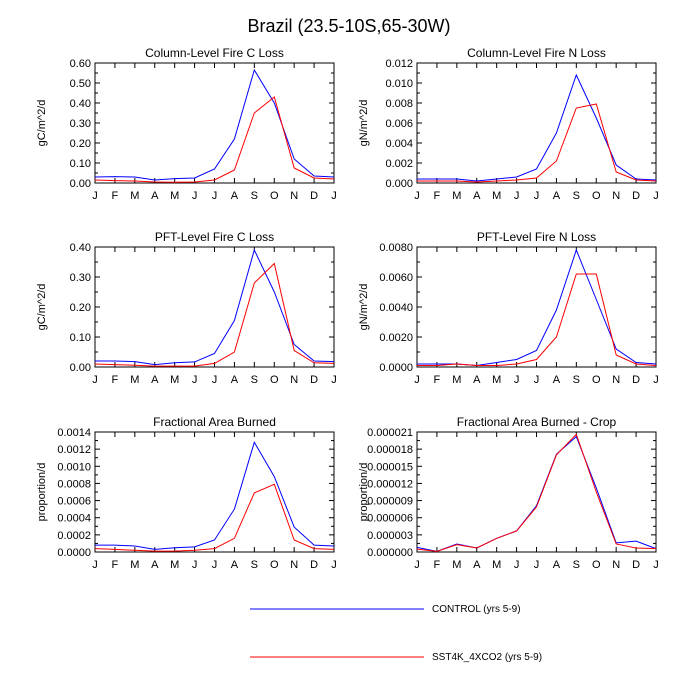  Describe the element at coordinates (80, 184) in the screenshot. I see `y-tick-label: 0.00` at that location.